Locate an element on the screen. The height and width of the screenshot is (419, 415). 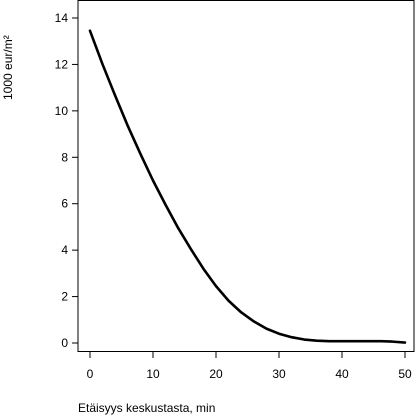
y-axis-label: 1000 eur/m² is located at coordinates (8, 67).